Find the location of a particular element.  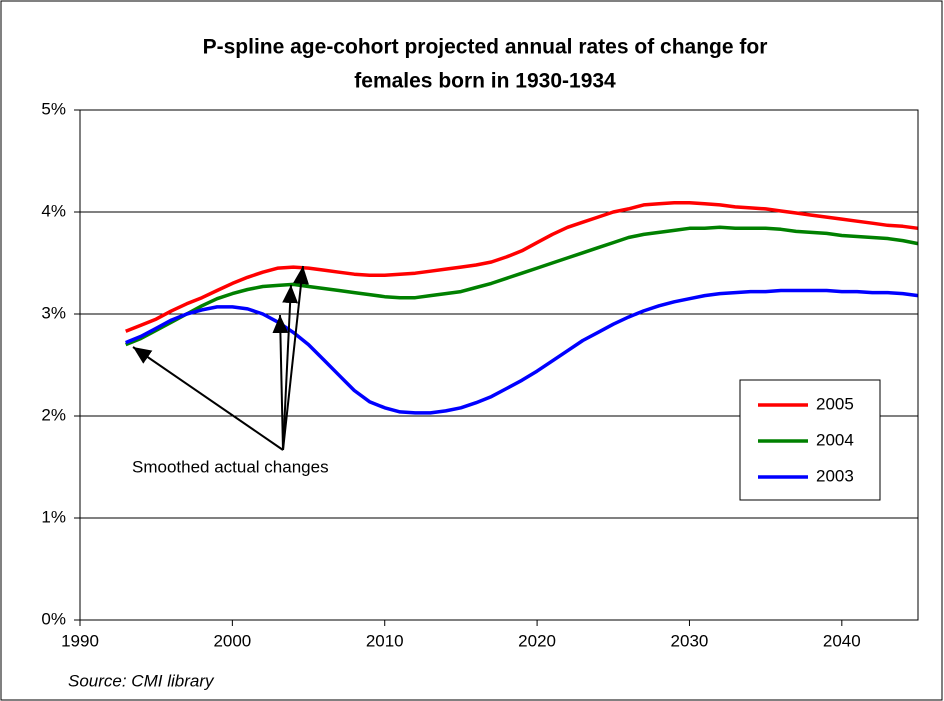

y-tick-label: 3% is located at coordinates (53, 312).